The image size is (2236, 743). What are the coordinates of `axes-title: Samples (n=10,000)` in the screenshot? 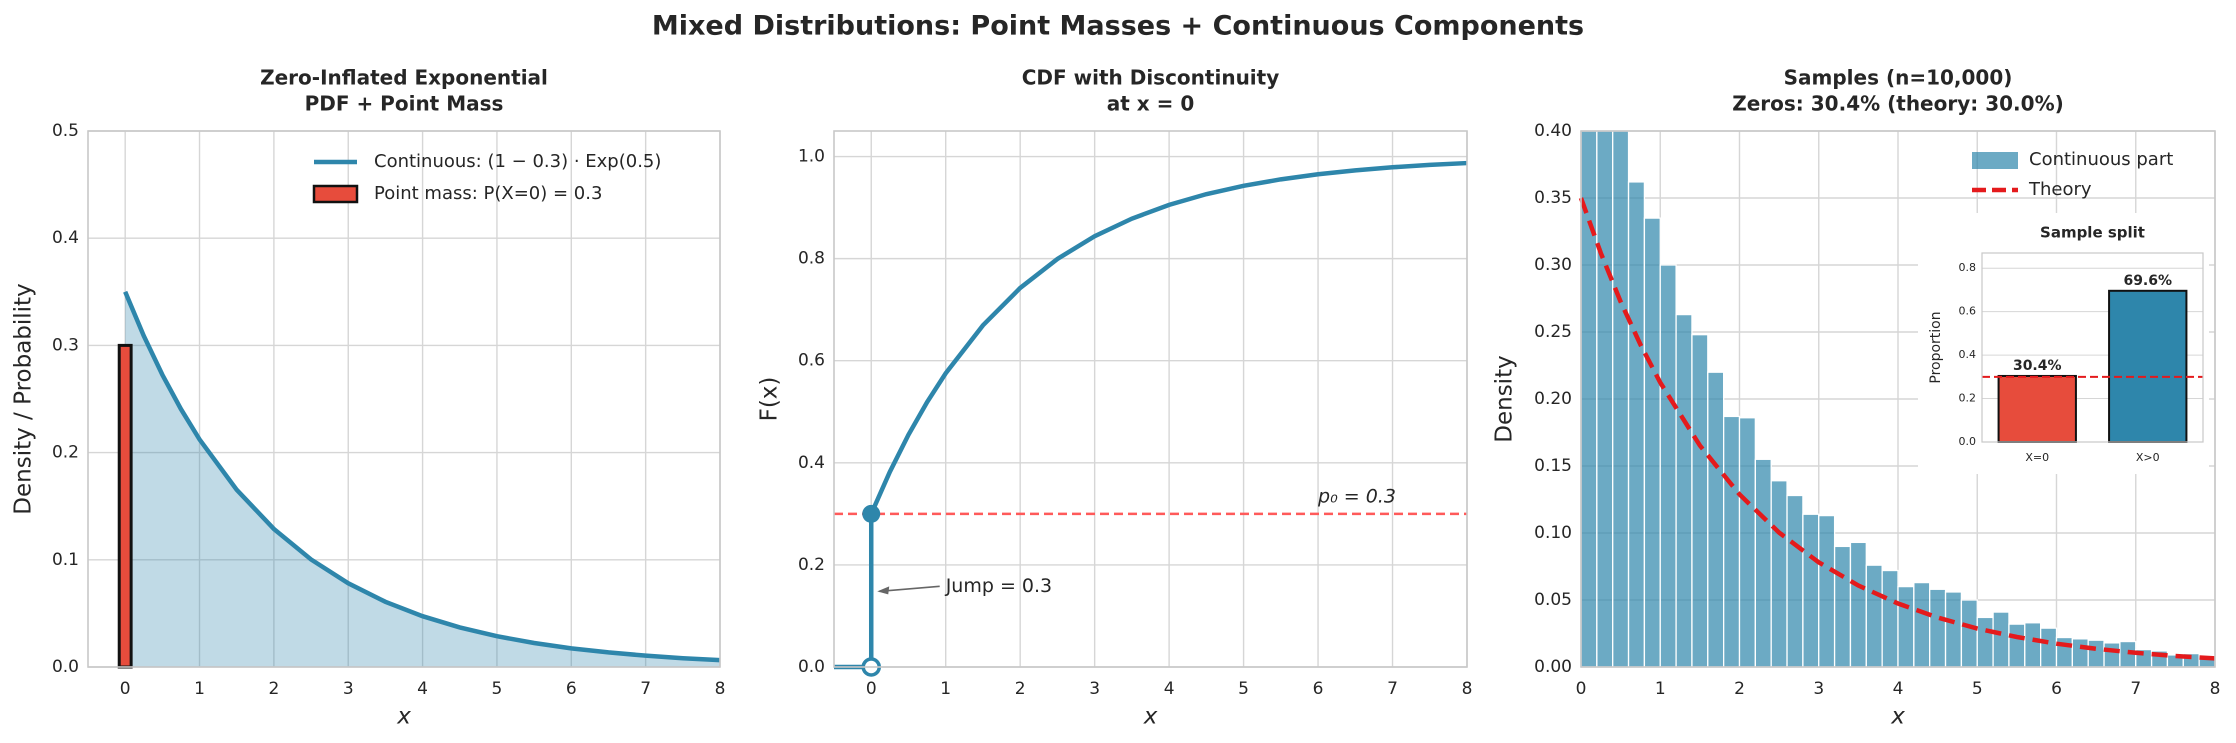 It's located at (1898, 78).